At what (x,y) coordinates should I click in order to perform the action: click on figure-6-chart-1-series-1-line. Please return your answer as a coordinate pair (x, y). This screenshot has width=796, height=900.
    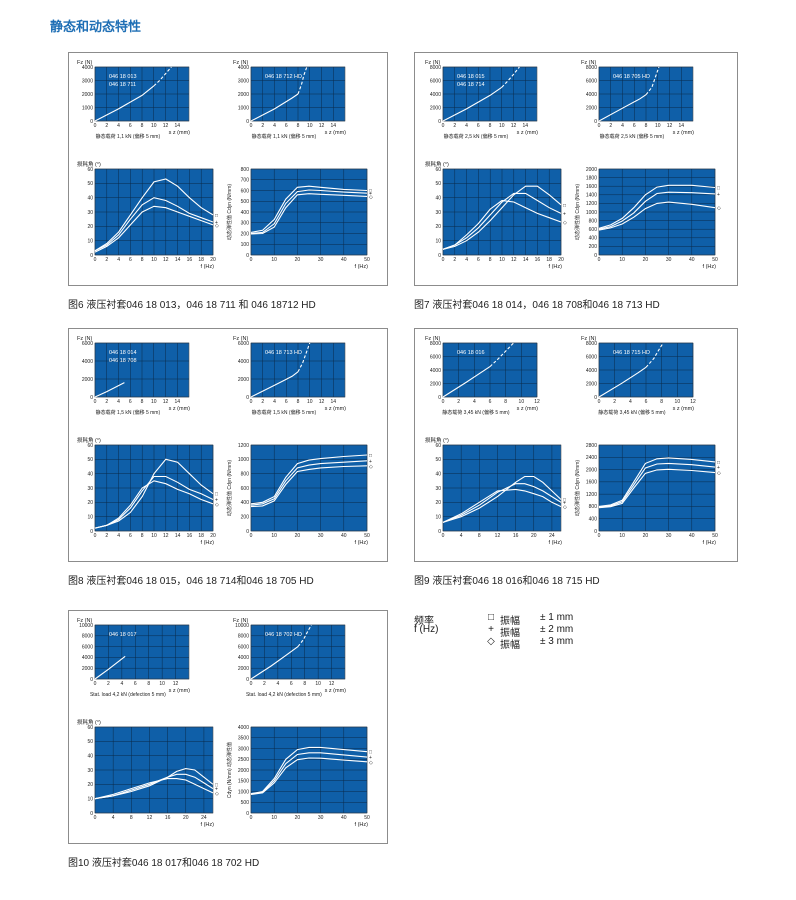
    Looking at the image, I should click on (124, 103).